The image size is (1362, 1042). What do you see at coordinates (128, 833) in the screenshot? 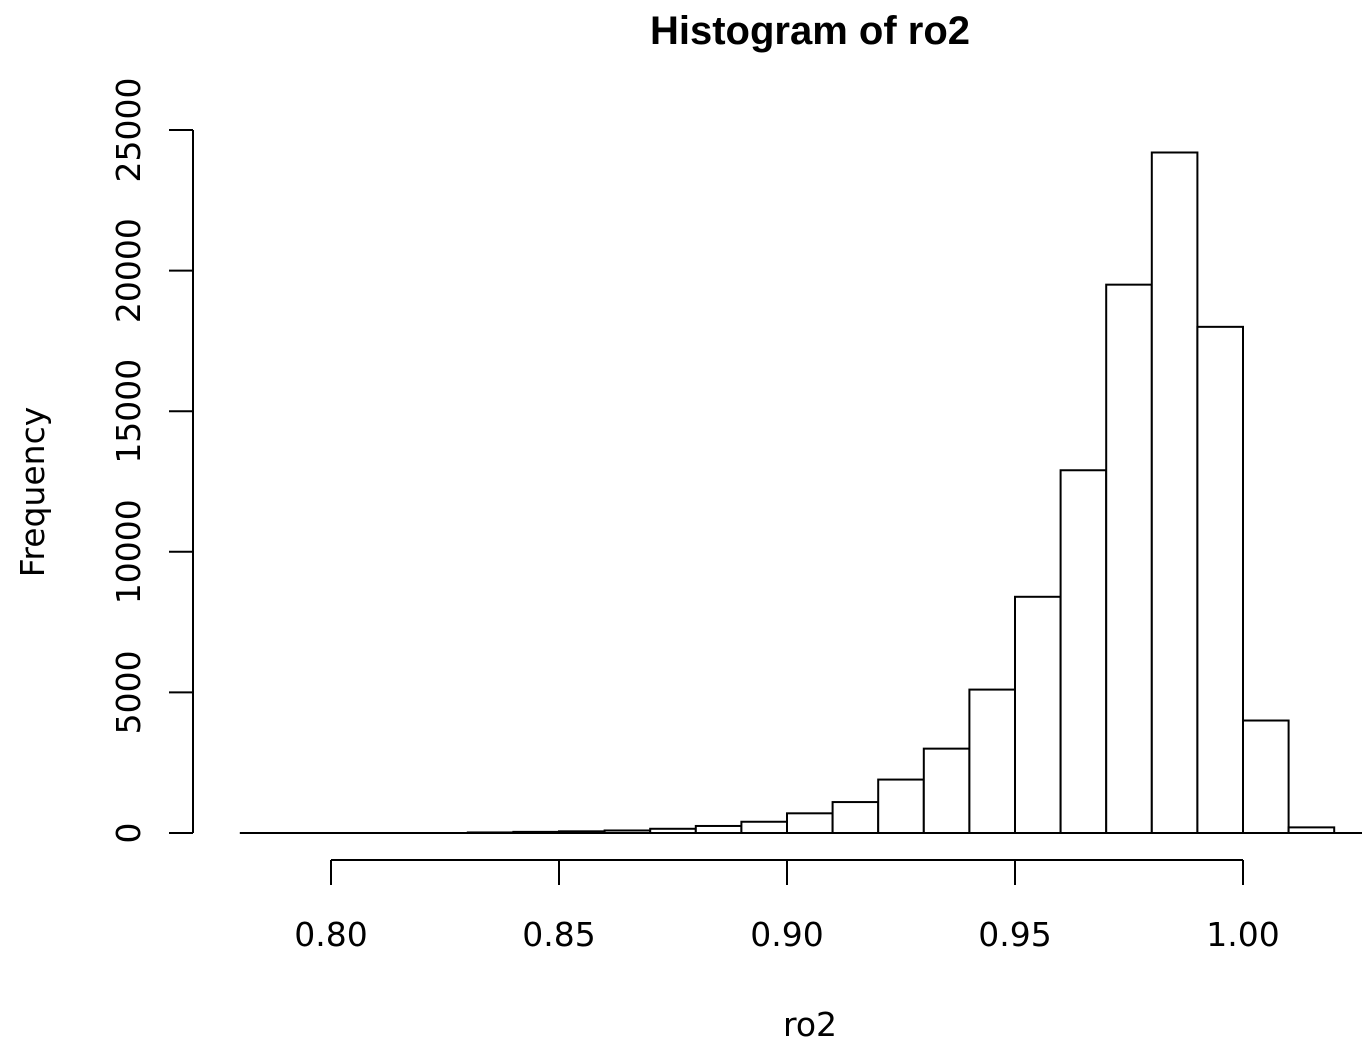
I see `y-tick-label: 0` at bounding box center [128, 833].